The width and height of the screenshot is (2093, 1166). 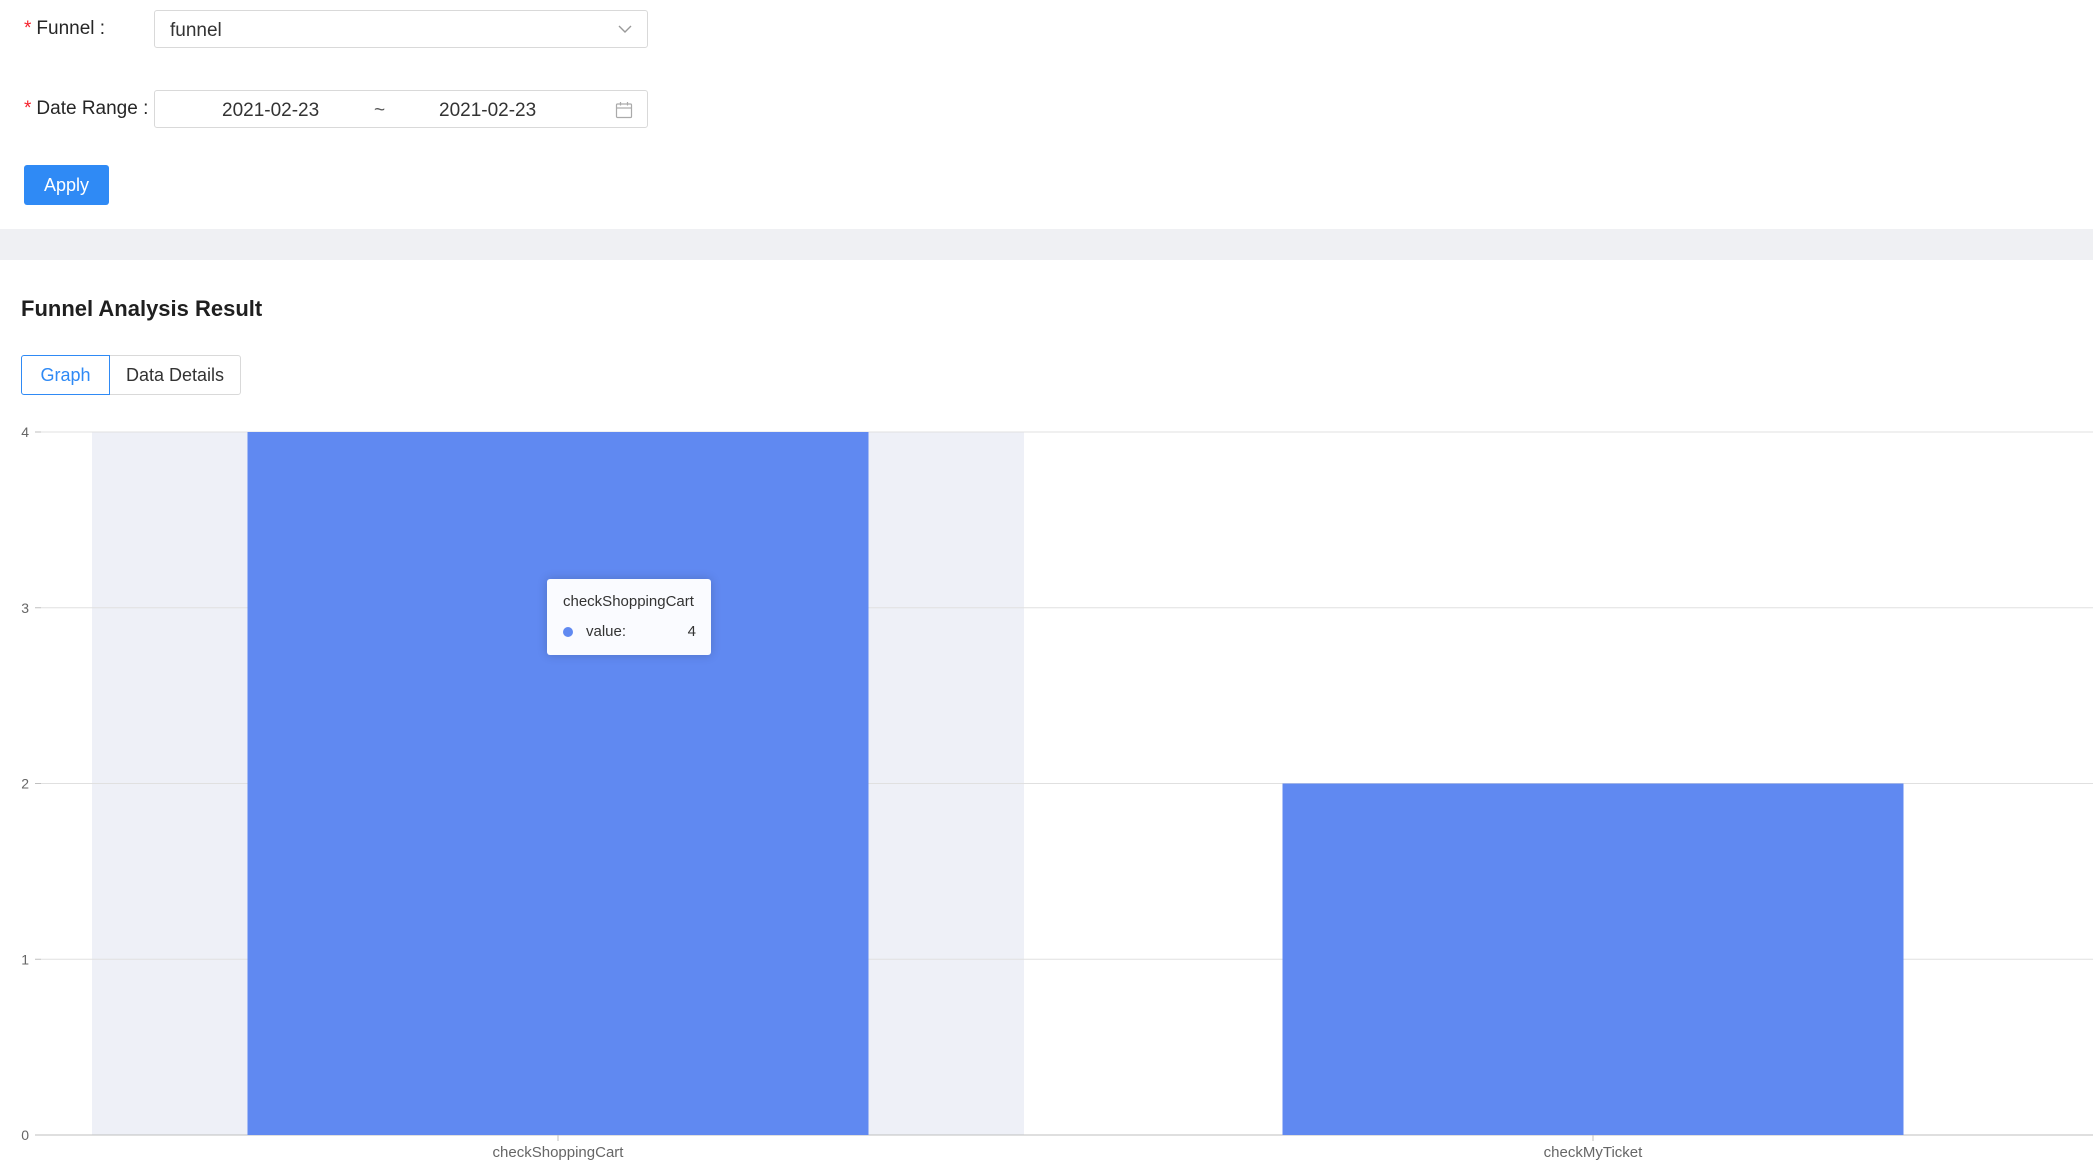 I want to click on tab-graph: Graph, so click(x=65, y=375).